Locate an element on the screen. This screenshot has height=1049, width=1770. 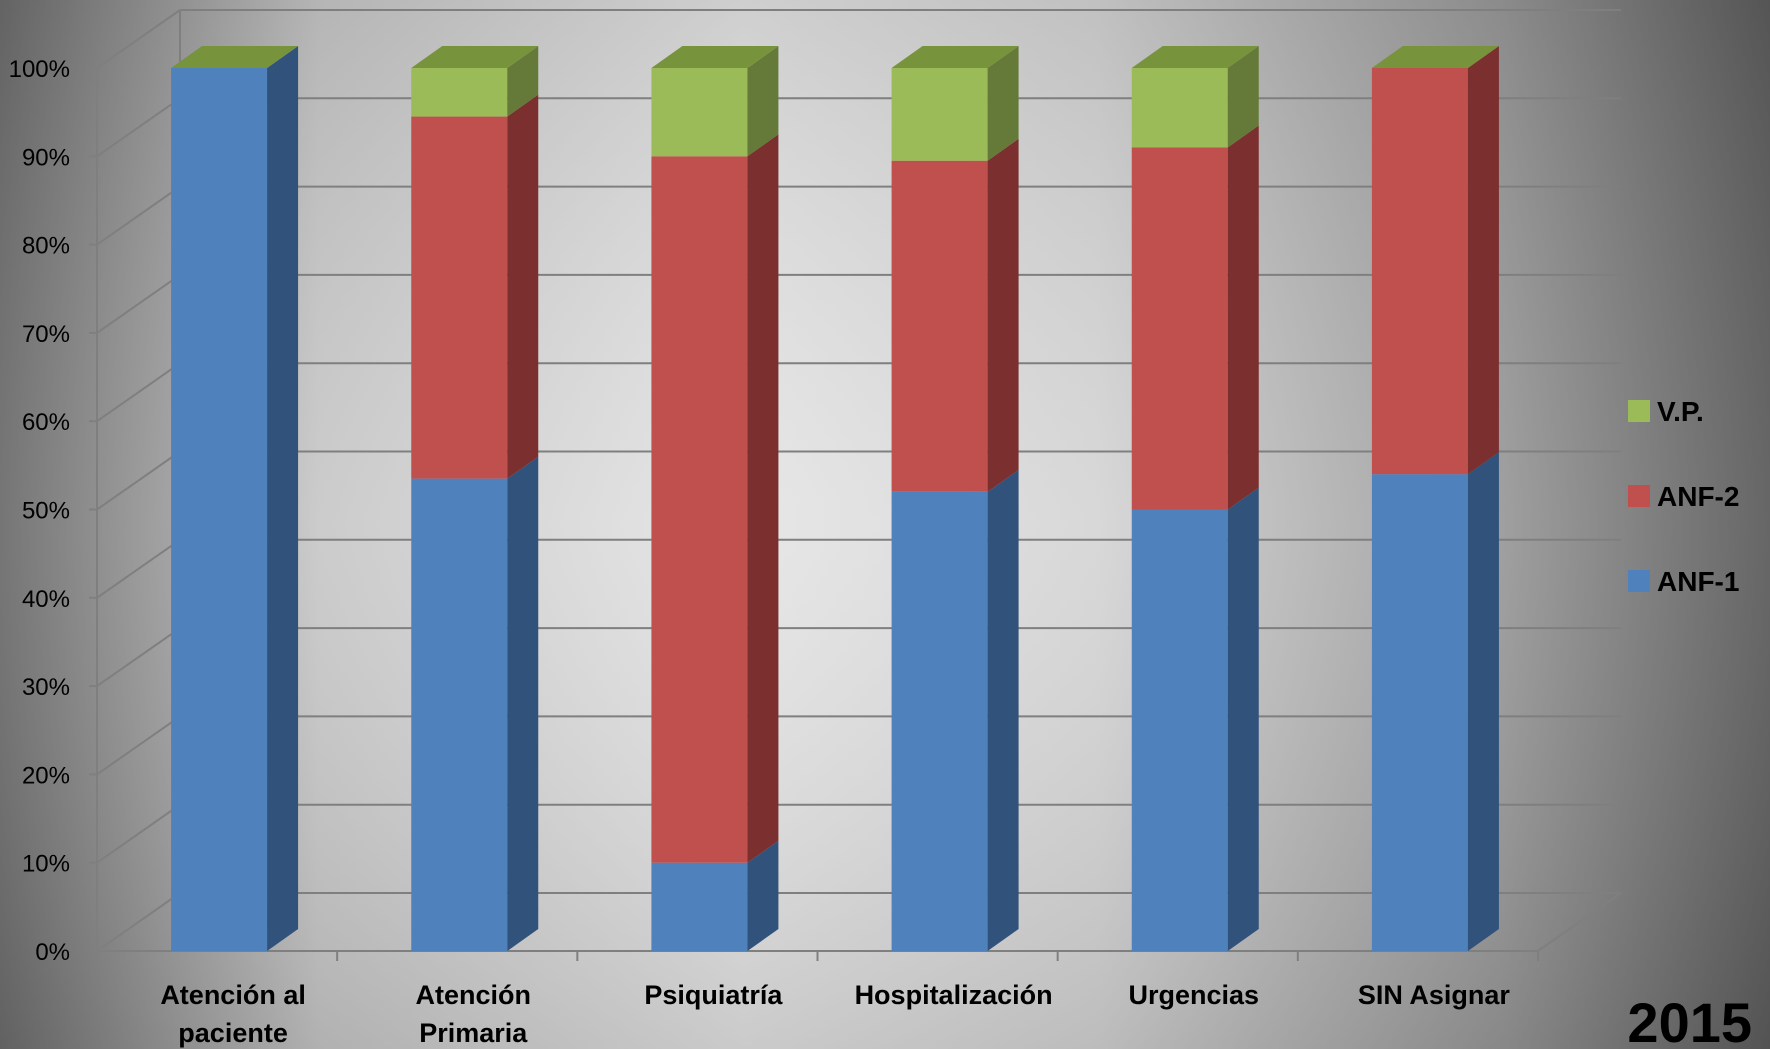
y-axis-tick-labels: 0% 10% 20% 30% 40% 50% 60% 70% 80% 90% 100% is located at coordinates (39, 511).